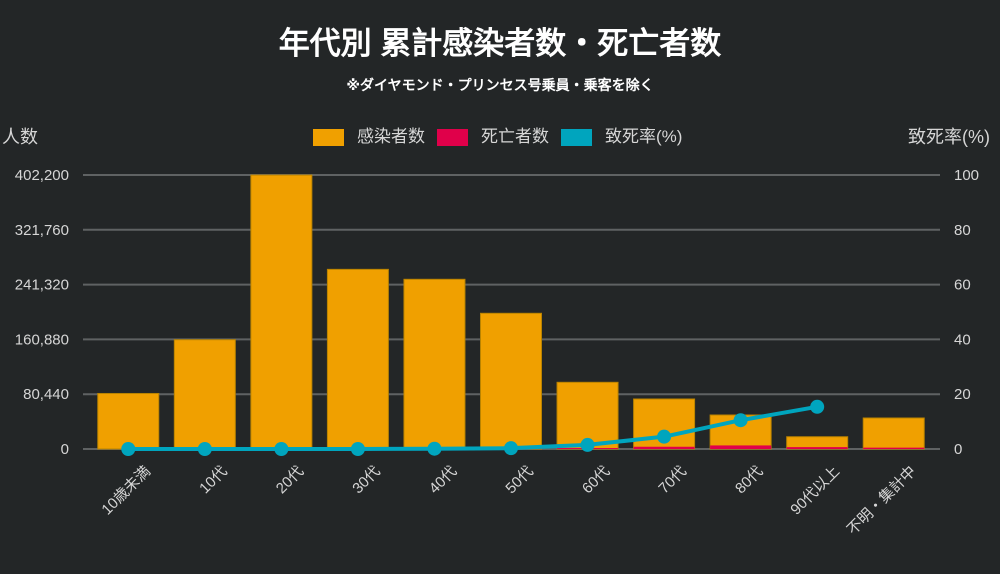 The height and width of the screenshot is (574, 1000). I want to click on left-tick-label: 402,200, so click(42, 175).